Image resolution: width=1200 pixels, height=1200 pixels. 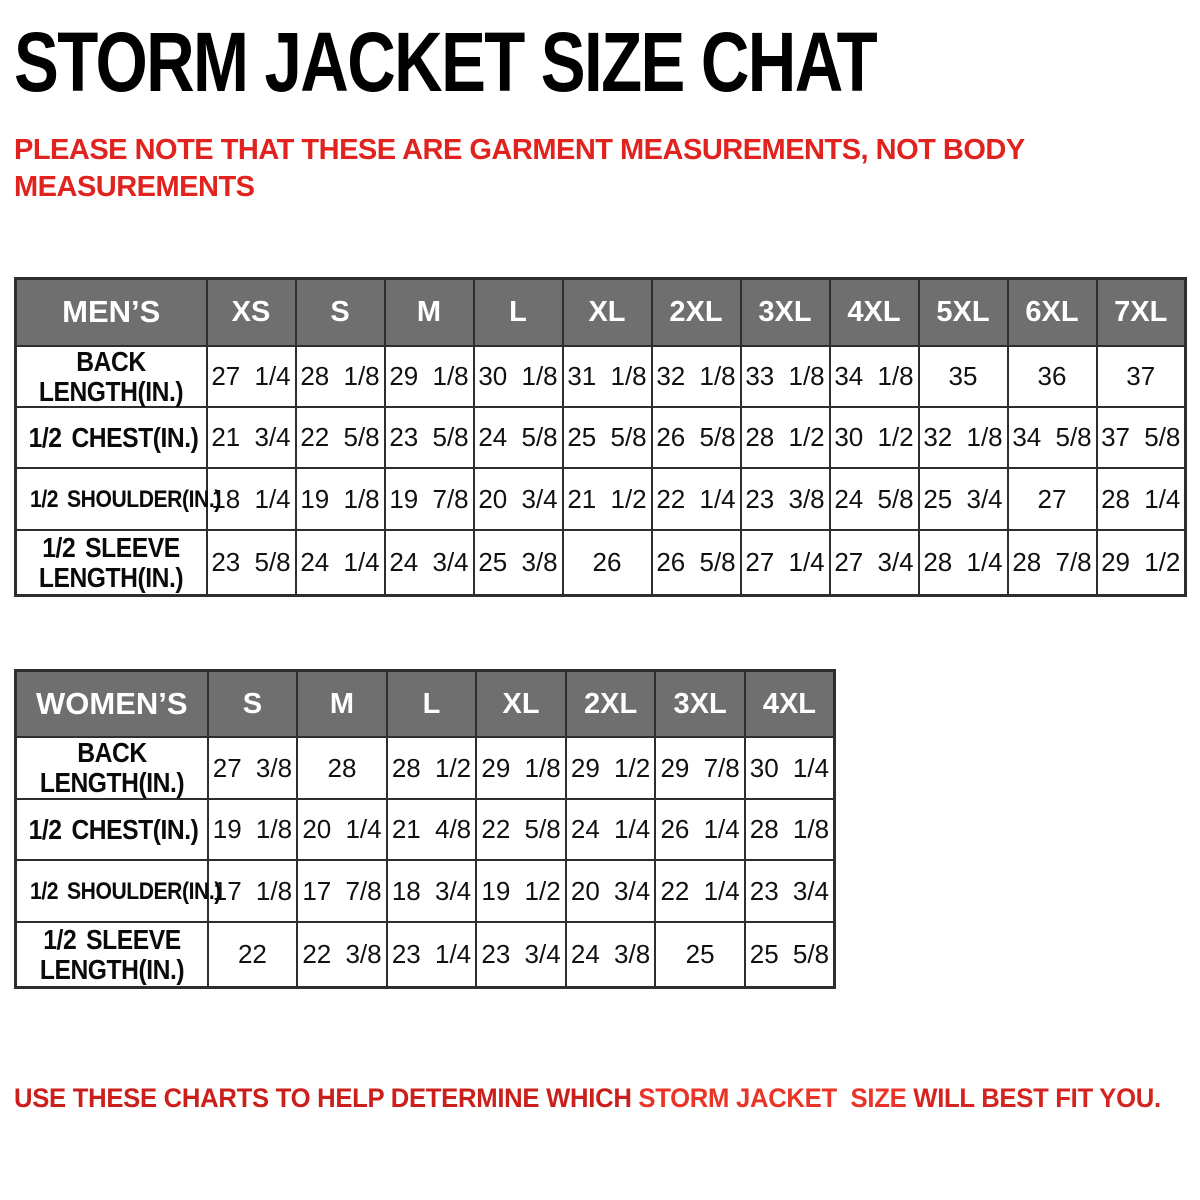 What do you see at coordinates (521, 891) in the screenshot?
I see `measurement-cell: 19 1/2` at bounding box center [521, 891].